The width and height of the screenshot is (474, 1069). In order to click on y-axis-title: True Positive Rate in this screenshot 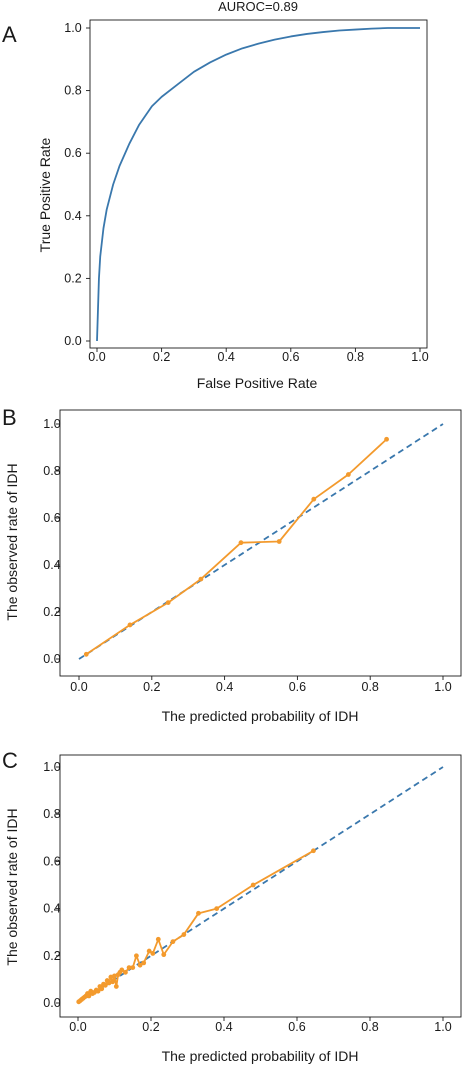, I will do `click(45, 194)`.